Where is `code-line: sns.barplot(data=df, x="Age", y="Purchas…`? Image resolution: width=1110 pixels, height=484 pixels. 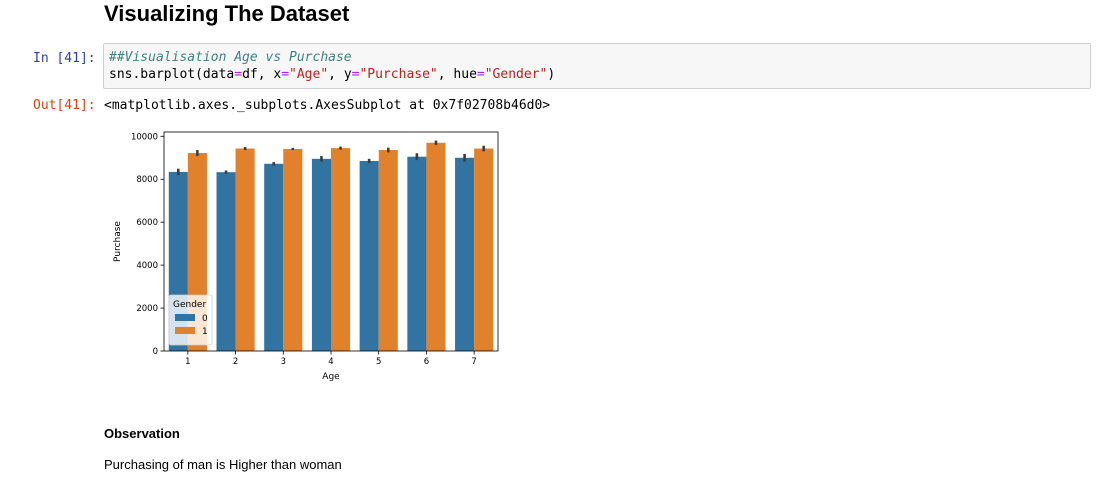
code-line: sns.barplot(data=df, x="Age", y="Purchas… is located at coordinates (599, 74).